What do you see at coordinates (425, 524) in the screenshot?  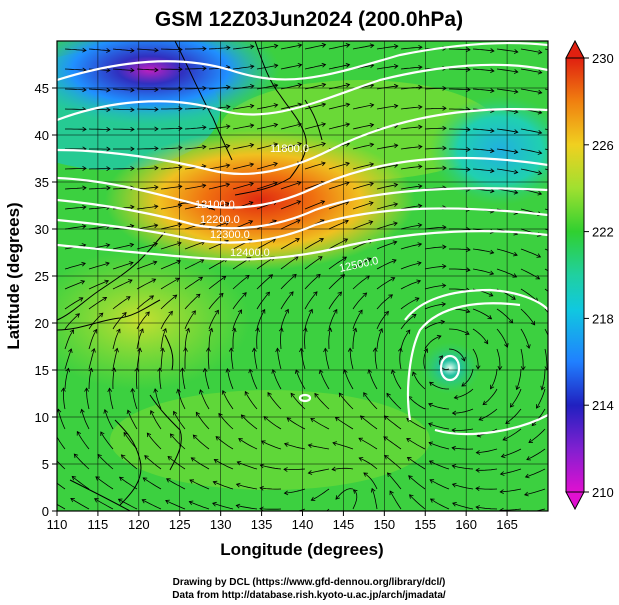 I see `x-tick-label: 155` at bounding box center [425, 524].